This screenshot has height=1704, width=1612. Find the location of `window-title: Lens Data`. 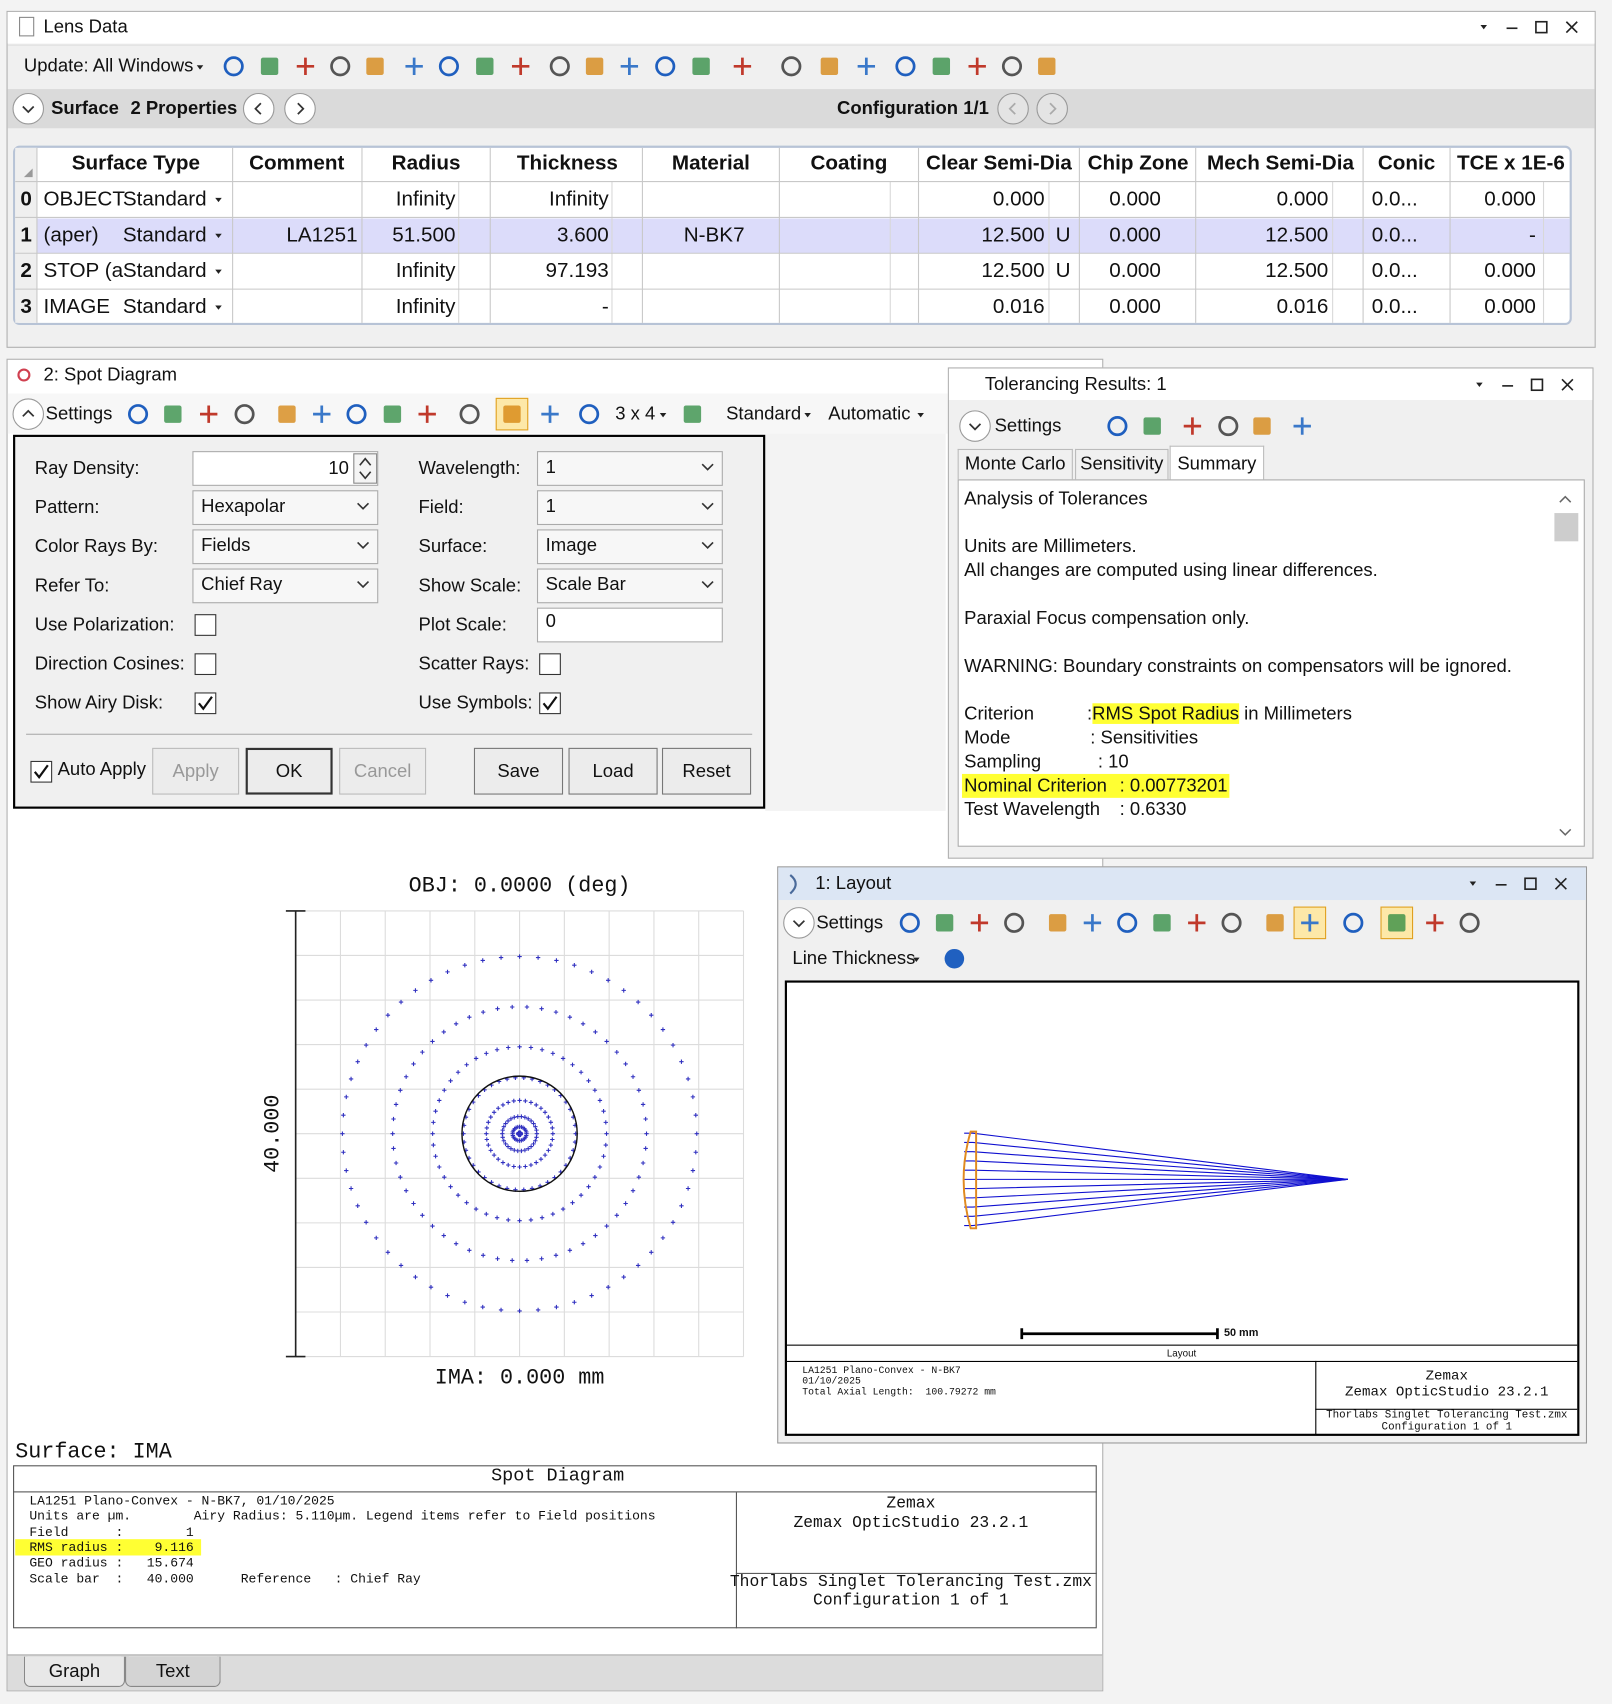

window-title: Lens Data is located at coordinates (85, 26).